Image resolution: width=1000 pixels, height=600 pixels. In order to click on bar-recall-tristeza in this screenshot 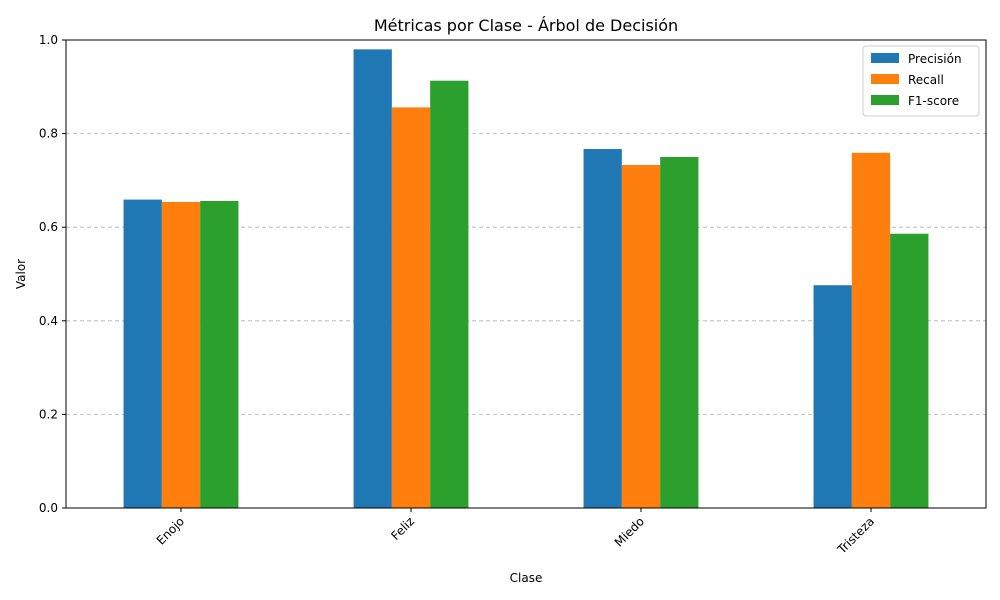, I will do `click(871, 330)`.